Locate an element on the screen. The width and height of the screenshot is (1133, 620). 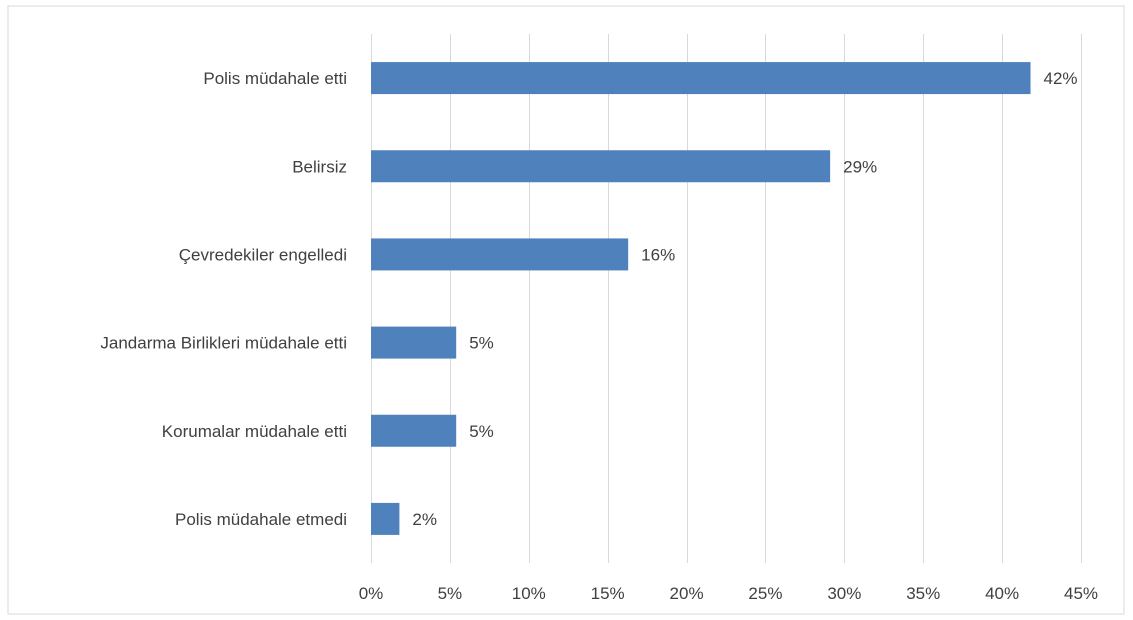
category-label: Polis müdahale etti is located at coordinates (275, 78).